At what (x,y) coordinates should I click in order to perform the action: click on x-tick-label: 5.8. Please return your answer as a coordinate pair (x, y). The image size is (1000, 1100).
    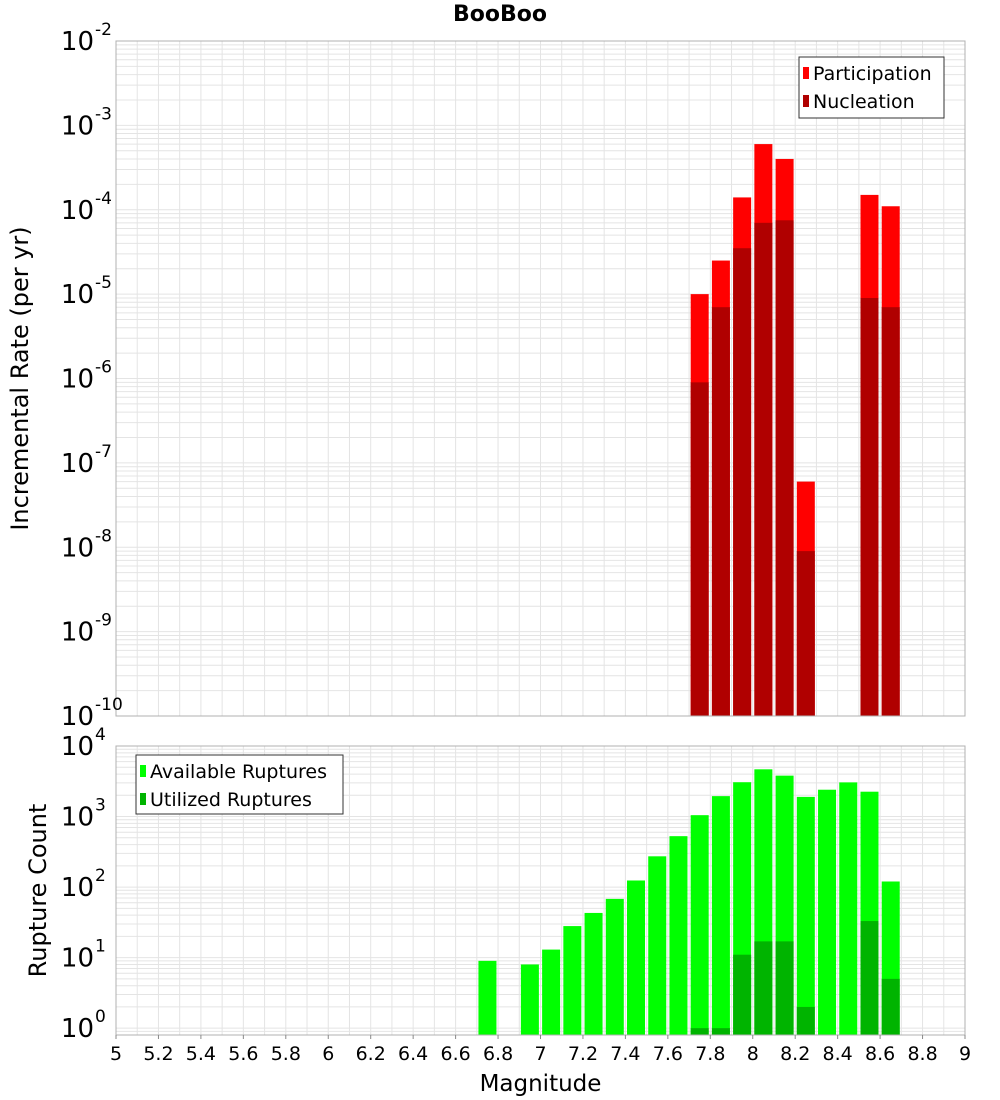
    Looking at the image, I should click on (286, 1054).